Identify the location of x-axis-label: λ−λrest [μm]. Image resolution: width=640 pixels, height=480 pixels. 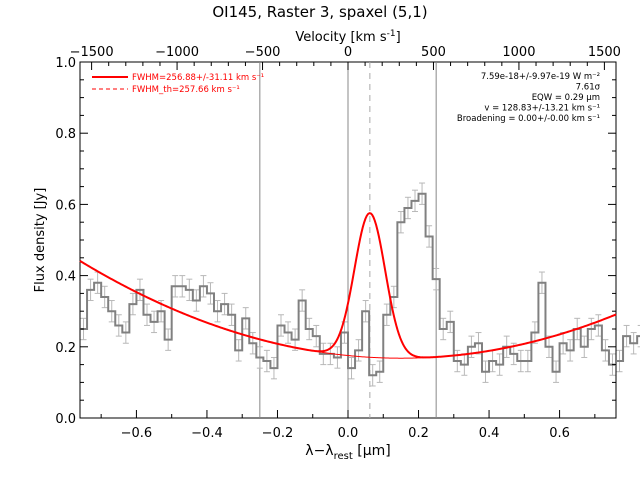
(347, 452).